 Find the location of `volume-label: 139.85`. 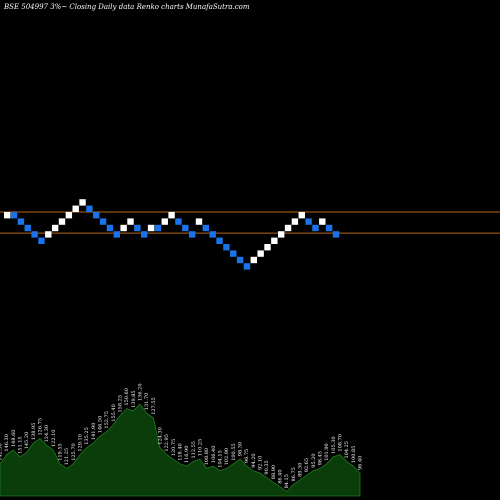

volume-label: 139.85 is located at coordinates (134, 399).